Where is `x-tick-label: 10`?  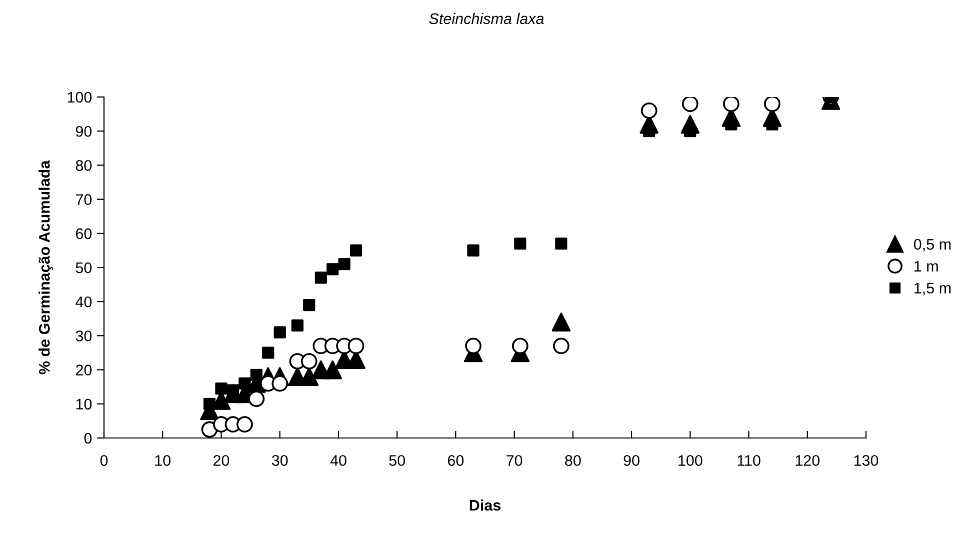
x-tick-label: 10 is located at coordinates (163, 460).